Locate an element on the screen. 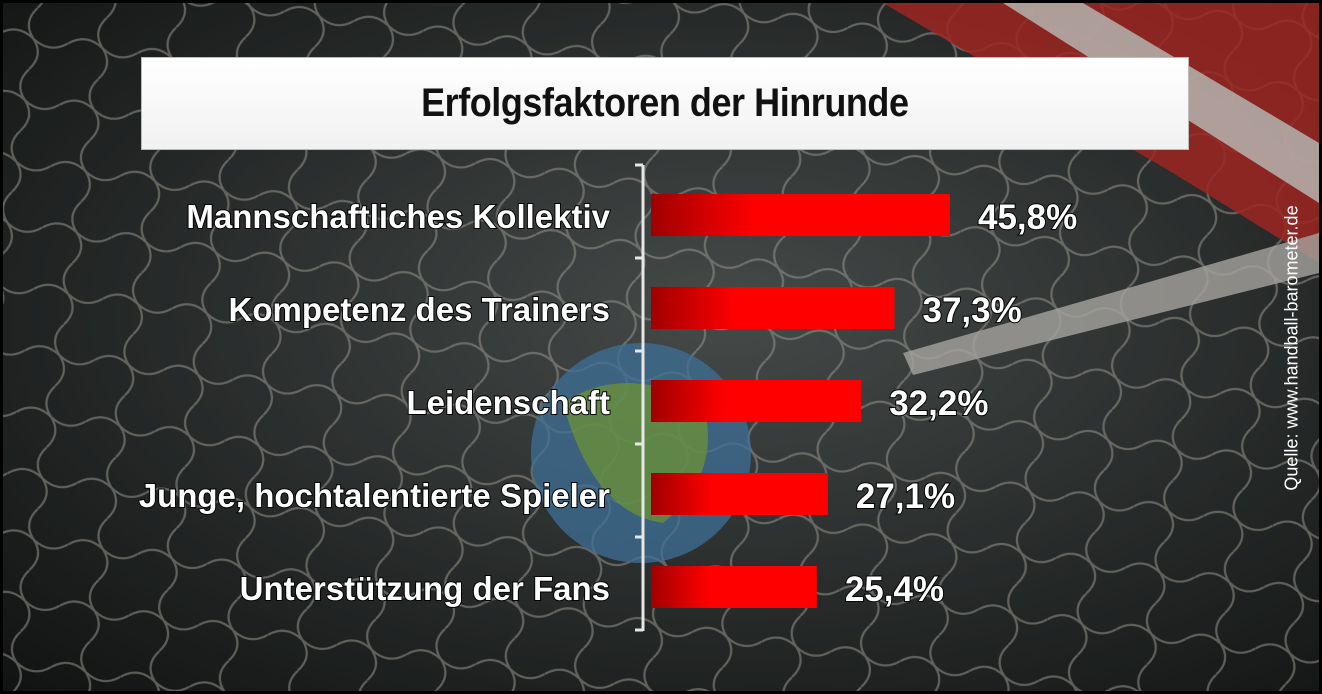 The image size is (1322, 694). category-label: Leidenschaft is located at coordinates (508, 402).